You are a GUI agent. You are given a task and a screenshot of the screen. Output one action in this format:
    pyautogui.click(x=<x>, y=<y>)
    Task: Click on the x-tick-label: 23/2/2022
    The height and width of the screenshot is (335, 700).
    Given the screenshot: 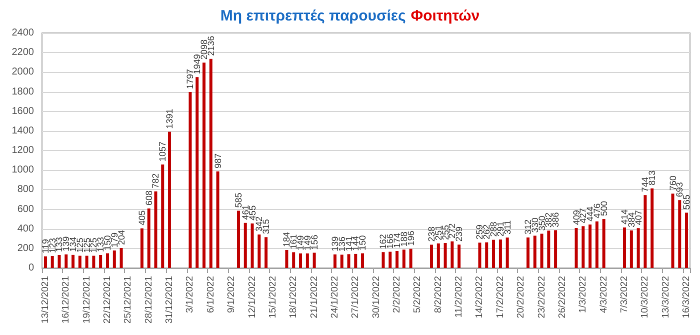 What is the action you would take?
    pyautogui.click(x=542, y=297)
    